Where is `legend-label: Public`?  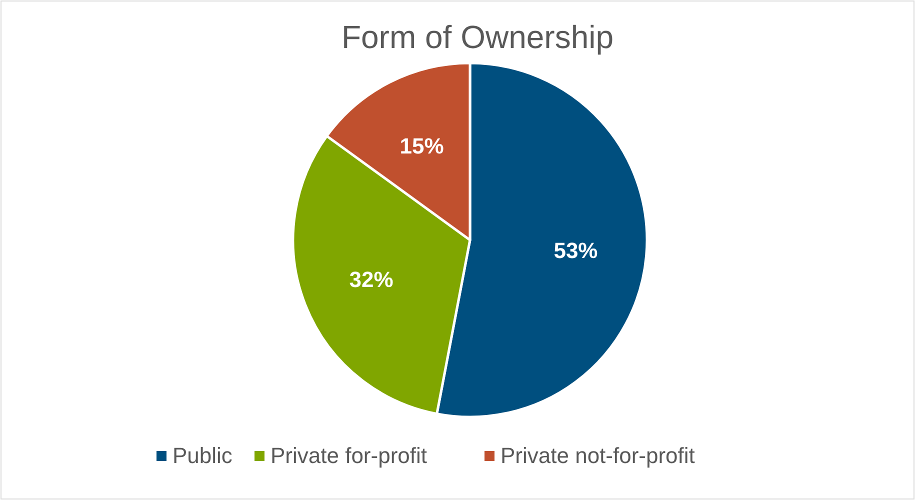
legend-label: Public is located at coordinates (202, 455).